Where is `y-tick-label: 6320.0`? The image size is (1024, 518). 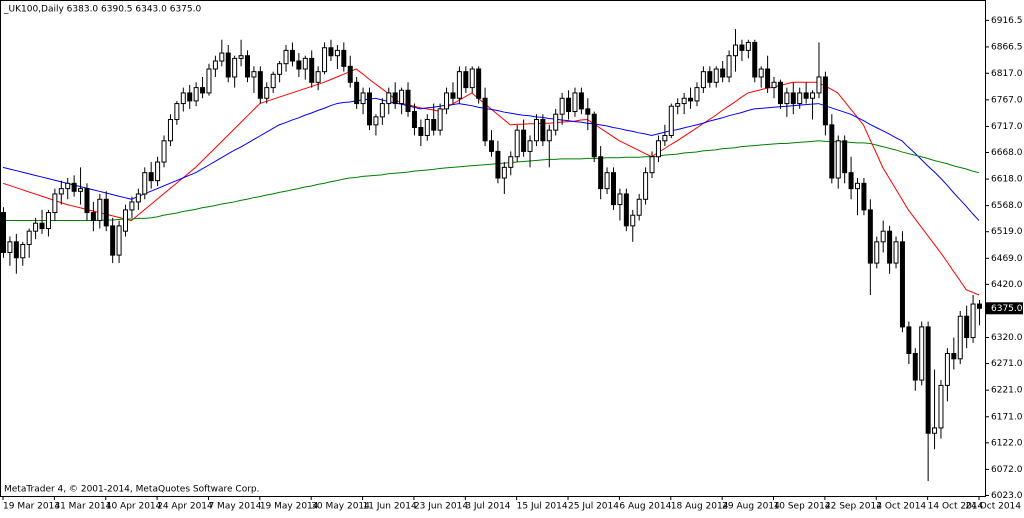
y-tick-label: 6320.0 is located at coordinates (1007, 338).